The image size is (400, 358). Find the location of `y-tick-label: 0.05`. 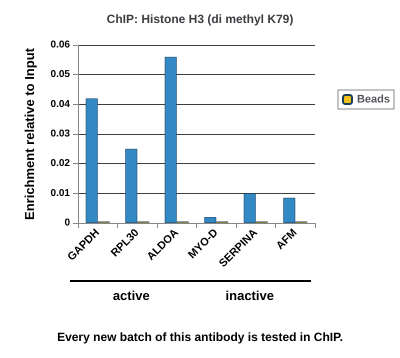

y-tick-label: 0.05 is located at coordinates (60, 74).